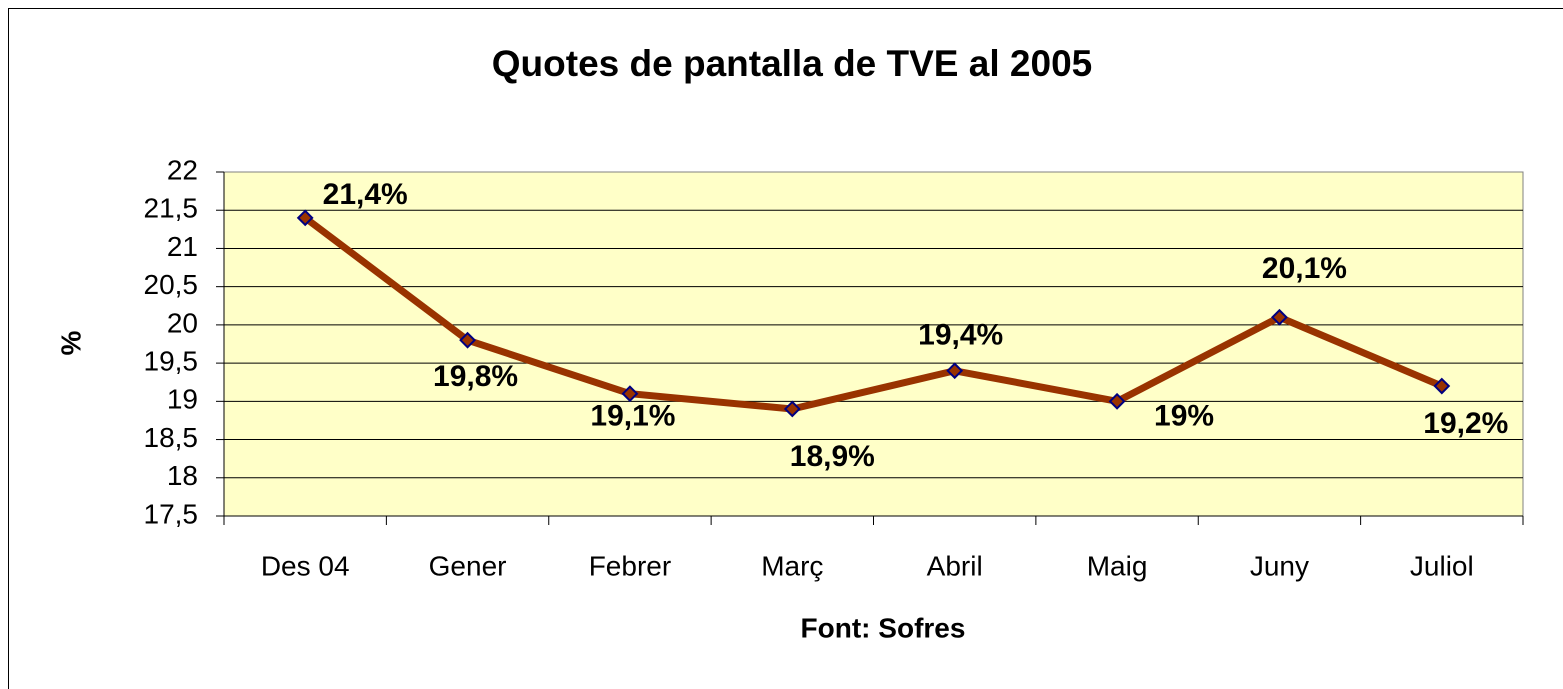 The height and width of the screenshot is (689, 1563). I want to click on y-axis-label: %, so click(70, 342).